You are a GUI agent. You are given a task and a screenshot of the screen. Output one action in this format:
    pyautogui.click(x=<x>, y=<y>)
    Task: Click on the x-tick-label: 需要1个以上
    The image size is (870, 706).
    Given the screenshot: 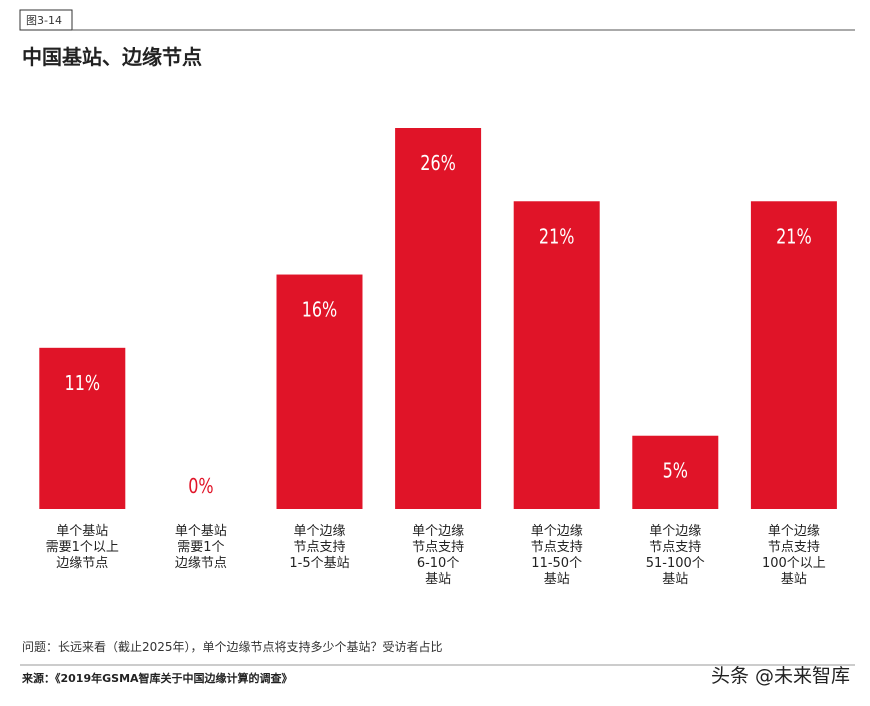 What is the action you would take?
    pyautogui.click(x=82, y=547)
    